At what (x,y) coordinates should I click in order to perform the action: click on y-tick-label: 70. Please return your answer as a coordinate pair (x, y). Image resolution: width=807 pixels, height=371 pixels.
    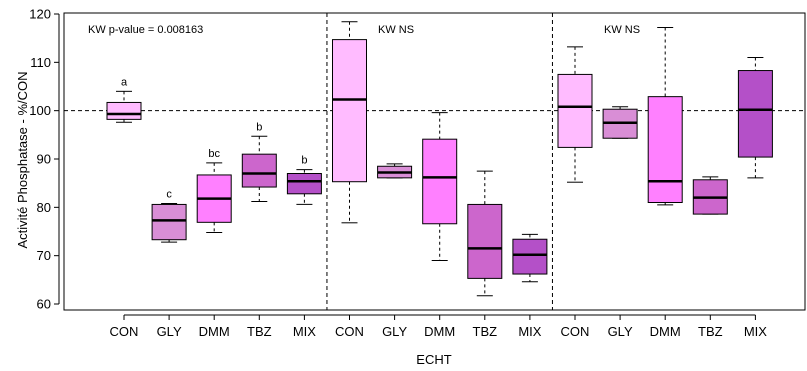
    Looking at the image, I should click on (44, 255).